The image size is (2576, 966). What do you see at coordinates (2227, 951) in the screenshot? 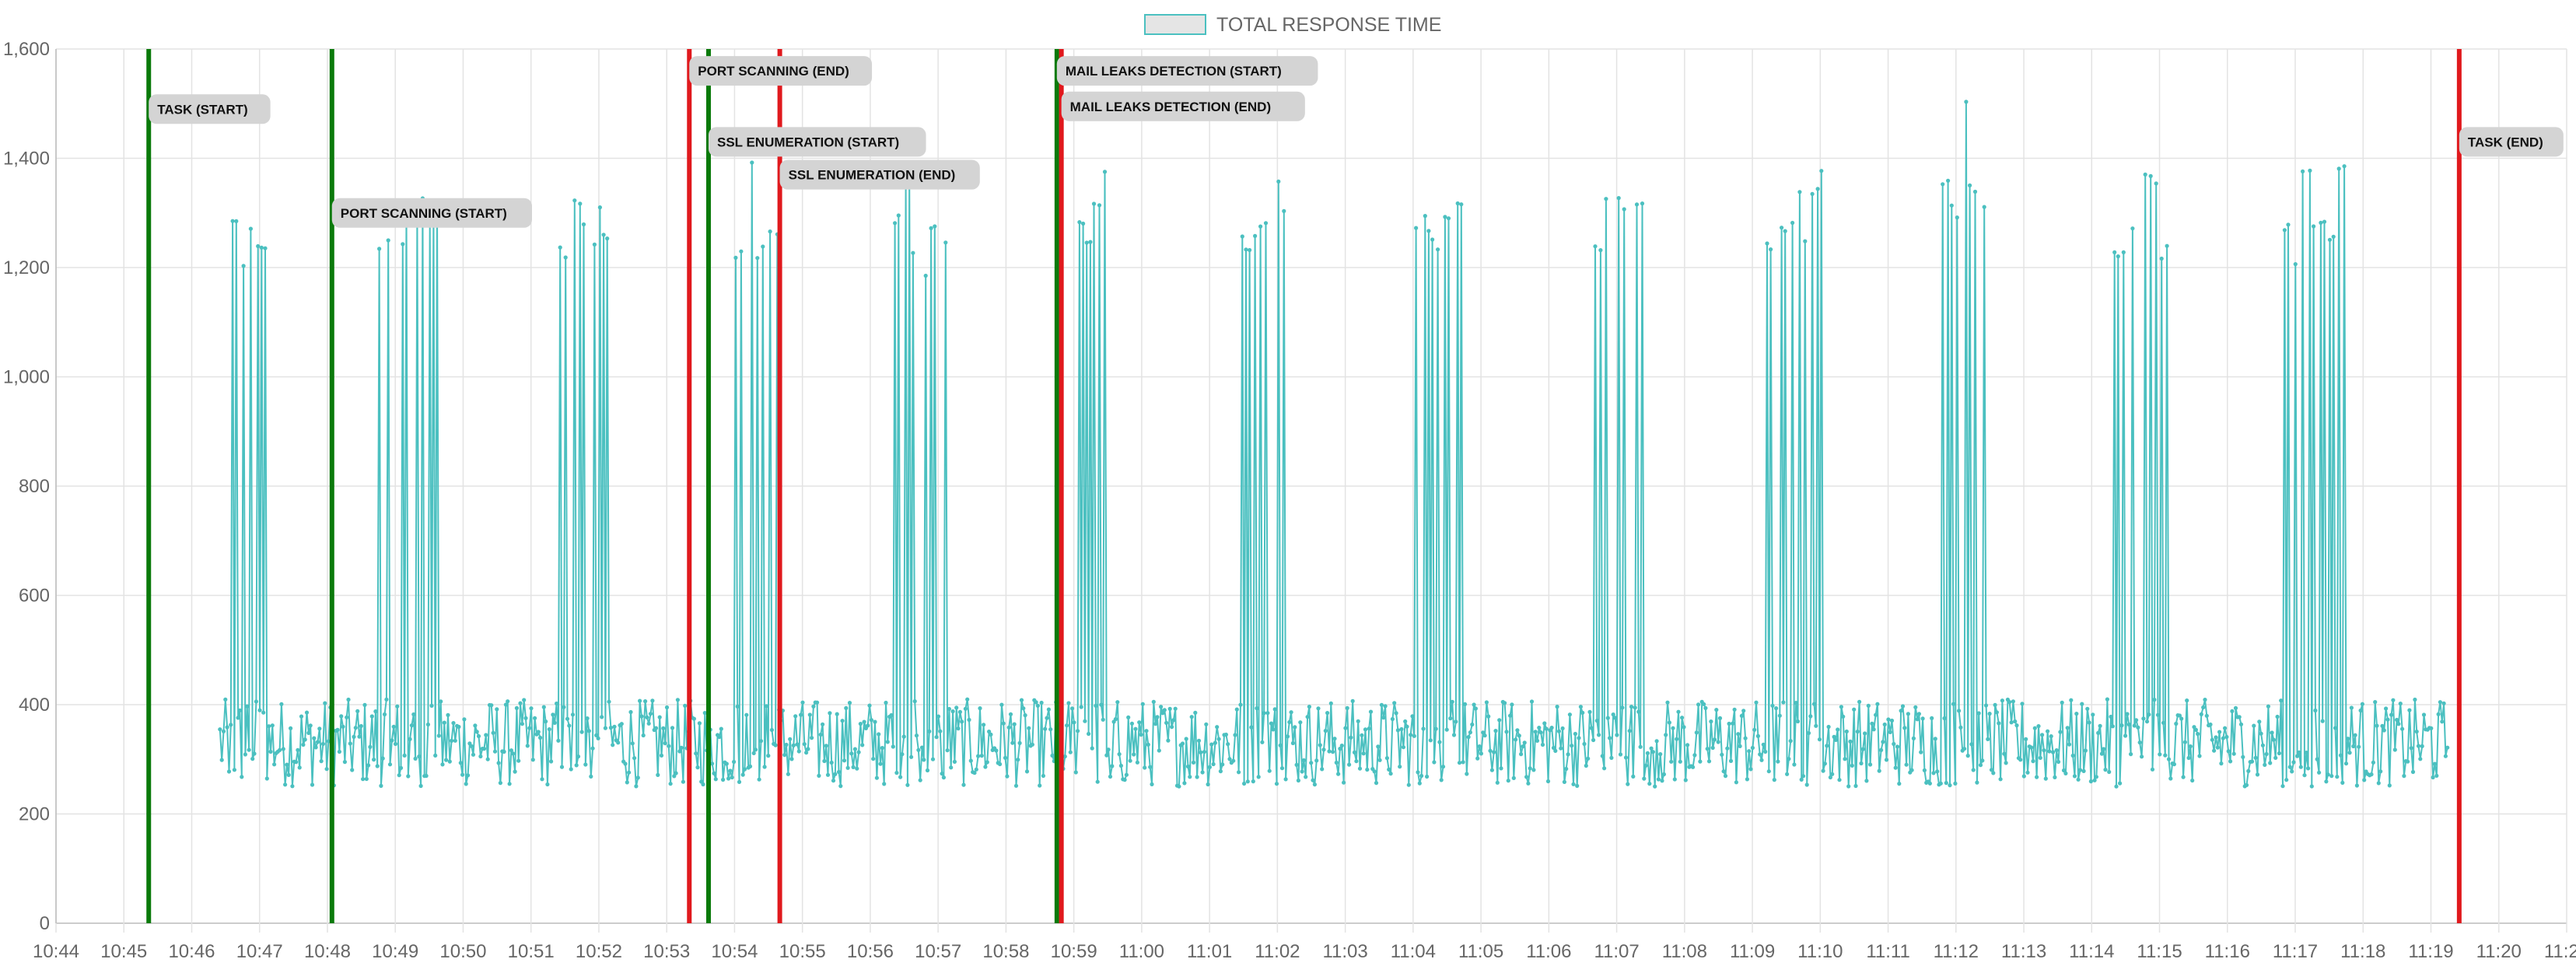
I see `x-tick-label: 11:16` at bounding box center [2227, 951].